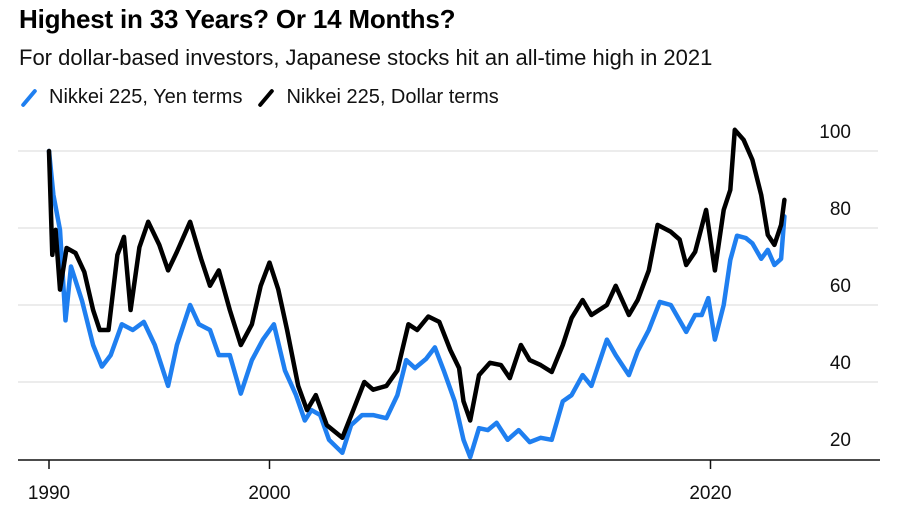 The width and height of the screenshot is (900, 510). Describe the element at coordinates (710, 493) in the screenshot. I see `x-tick-label: 2020` at that location.